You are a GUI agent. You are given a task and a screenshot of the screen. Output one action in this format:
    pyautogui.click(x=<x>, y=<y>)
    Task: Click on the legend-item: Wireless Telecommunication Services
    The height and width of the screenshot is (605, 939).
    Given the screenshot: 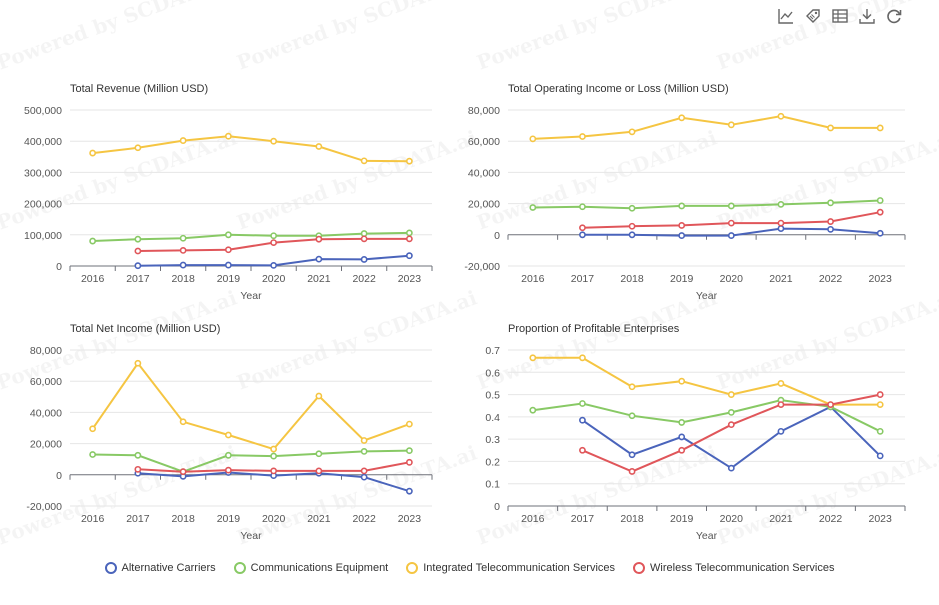 What is the action you would take?
    pyautogui.click(x=733, y=568)
    